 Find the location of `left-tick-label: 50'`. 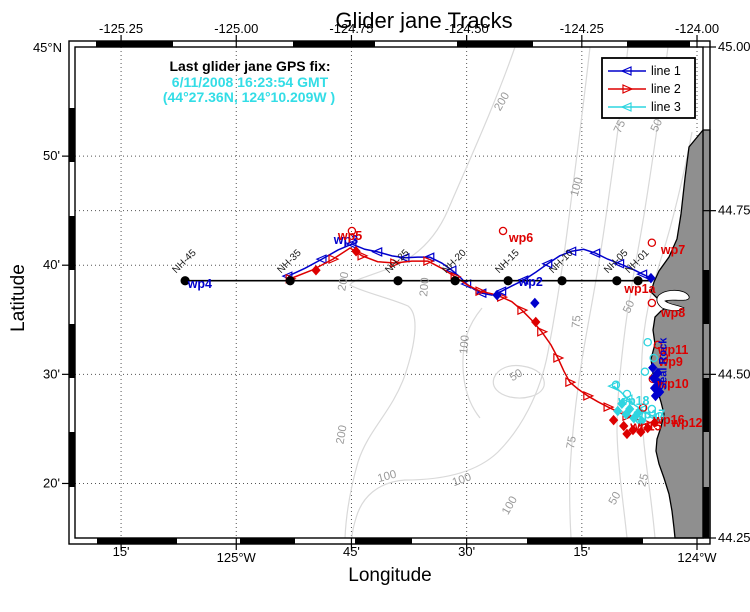

left-tick-label: 50' is located at coordinates (51, 155).